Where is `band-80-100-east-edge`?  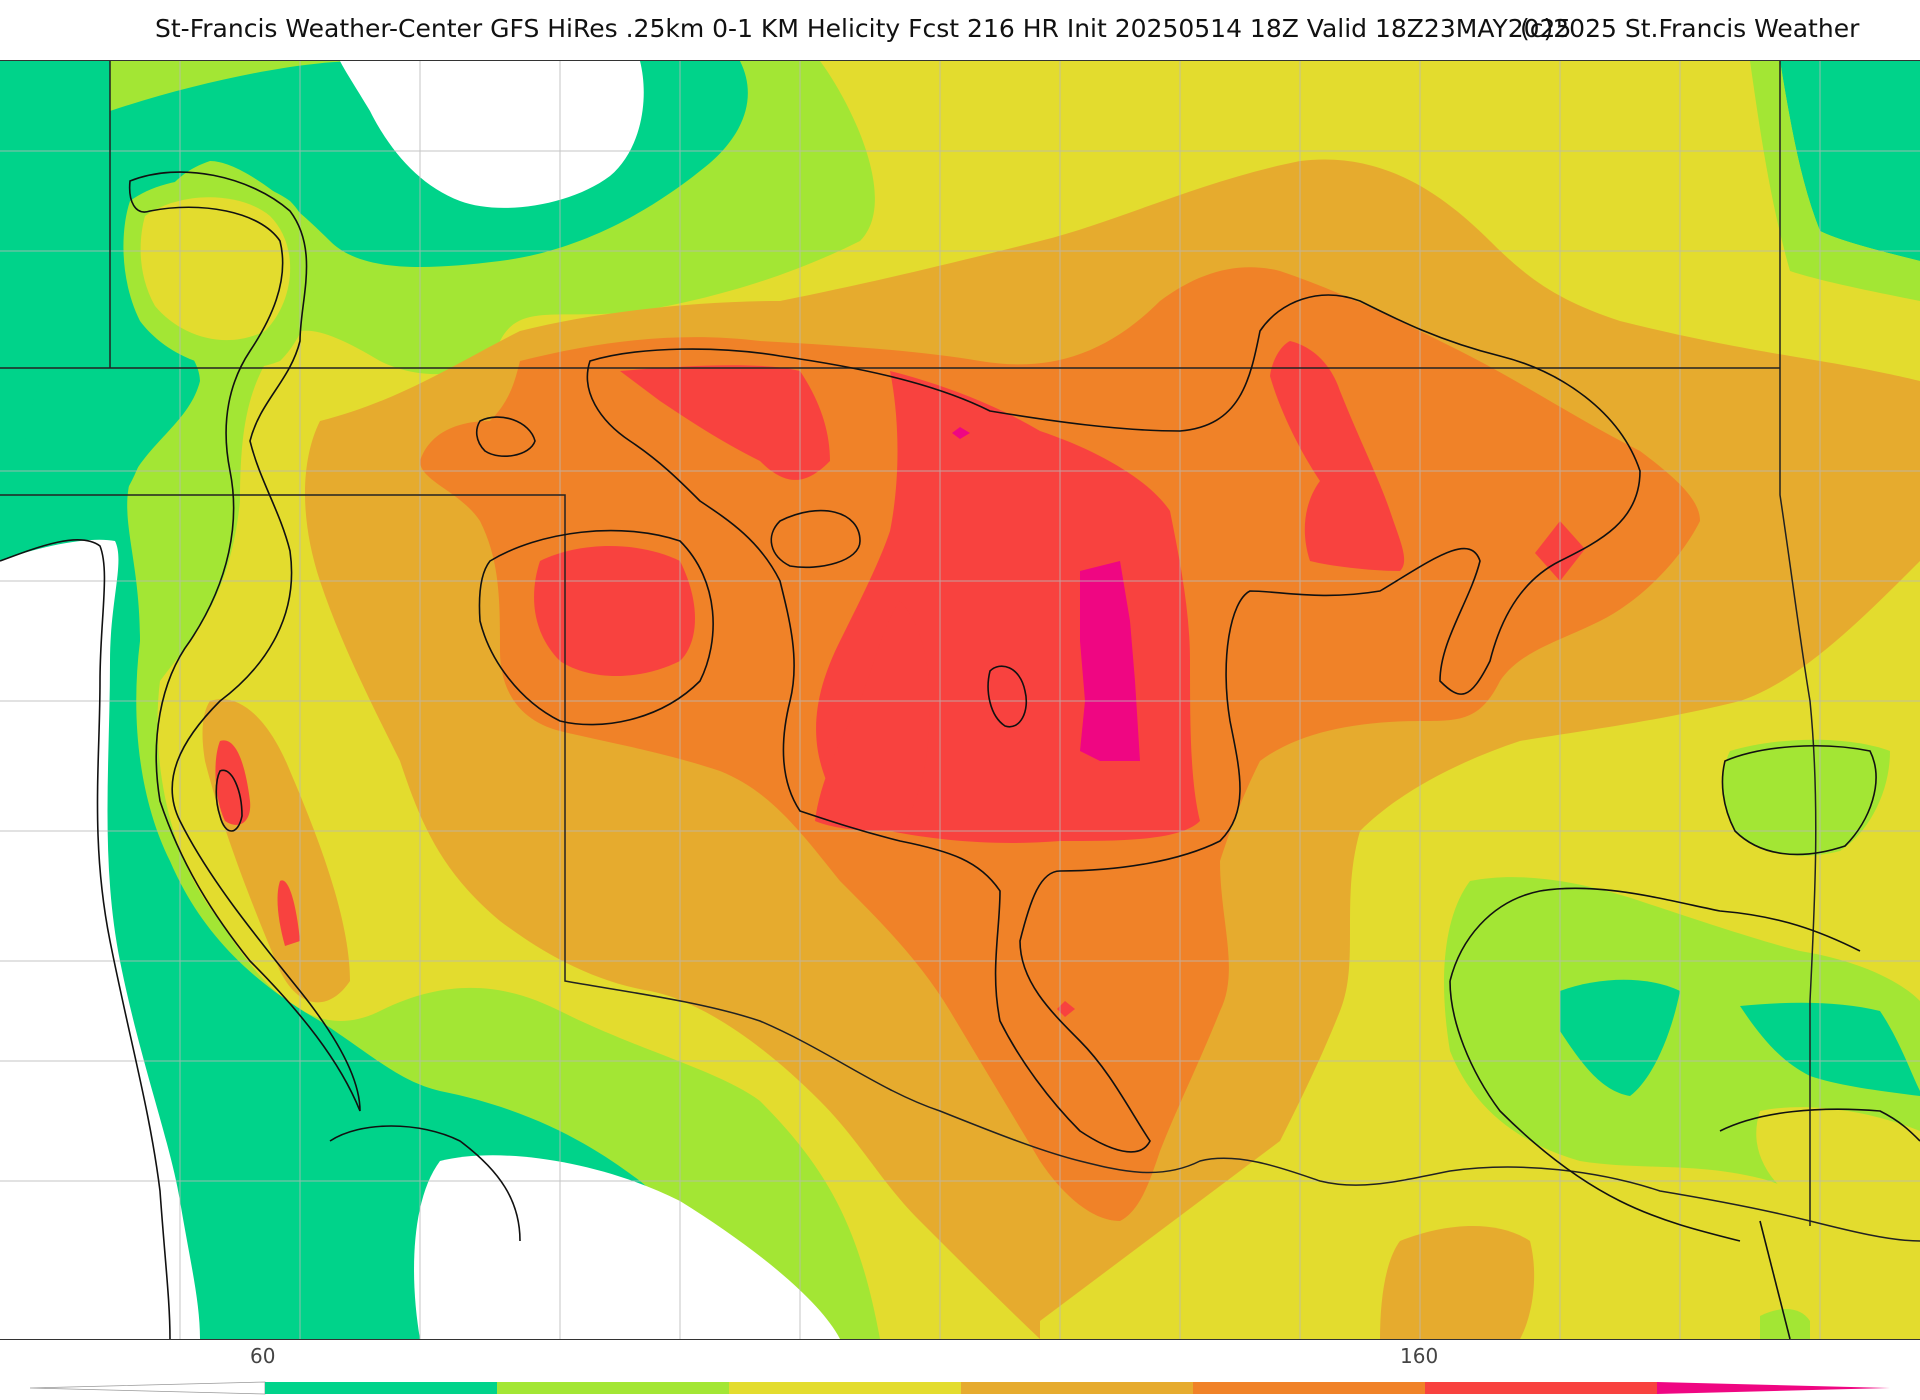 band-80-100-east-edge is located at coordinates (1835, 181).